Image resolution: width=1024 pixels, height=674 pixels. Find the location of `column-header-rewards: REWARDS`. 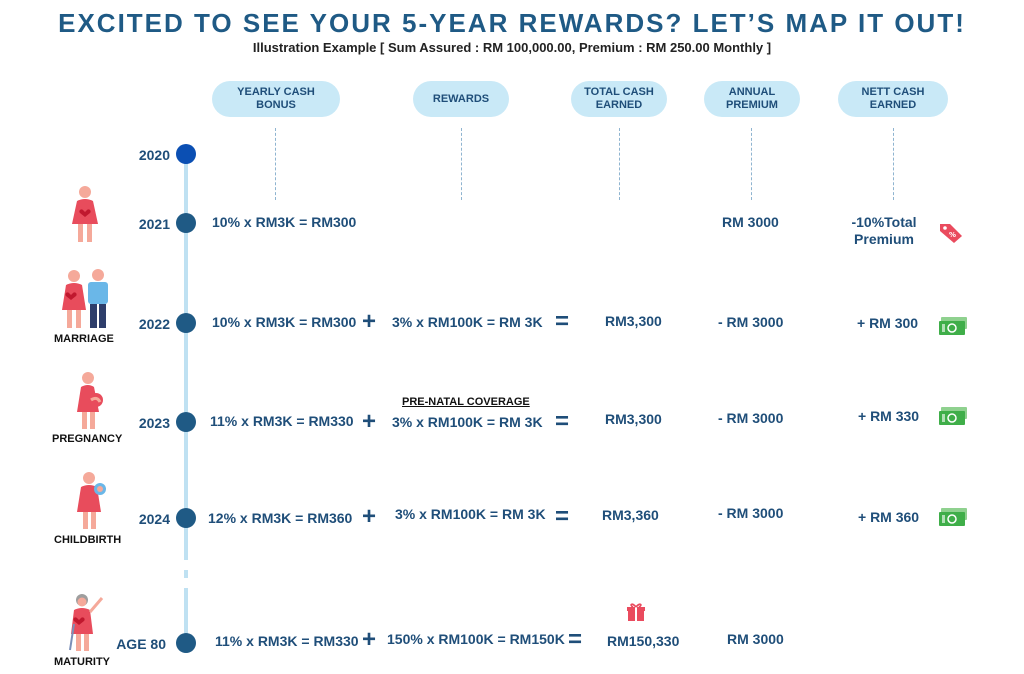

column-header-rewards: REWARDS is located at coordinates (461, 99).